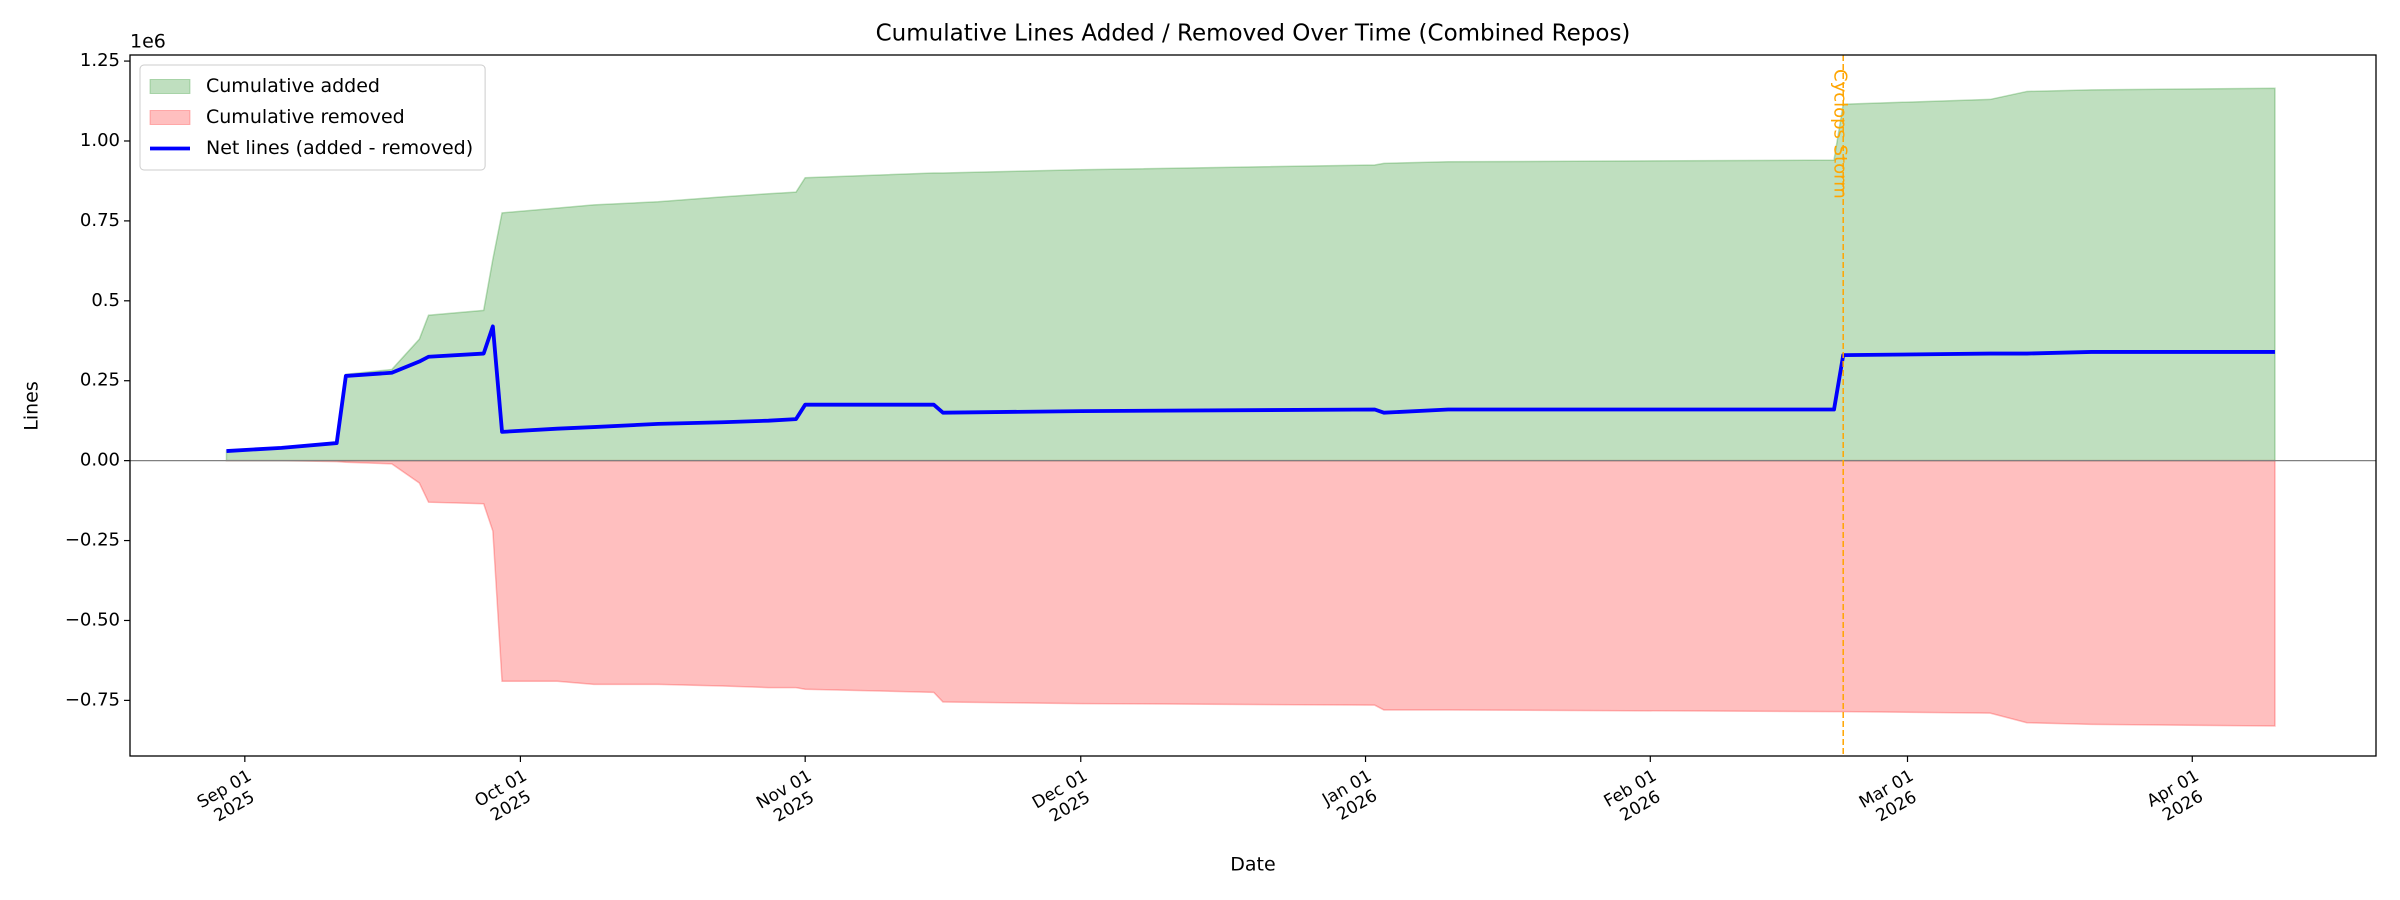  Describe the element at coordinates (1252, 865) in the screenshot. I see `x-axis-label: Date` at that location.